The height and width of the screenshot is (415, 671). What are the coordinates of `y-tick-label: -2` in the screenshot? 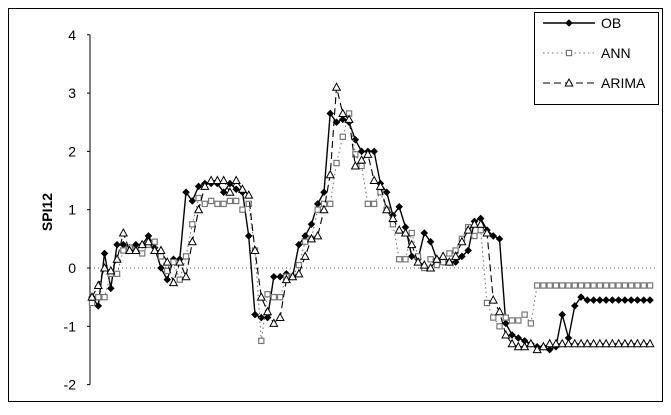 It's located at (70, 385).